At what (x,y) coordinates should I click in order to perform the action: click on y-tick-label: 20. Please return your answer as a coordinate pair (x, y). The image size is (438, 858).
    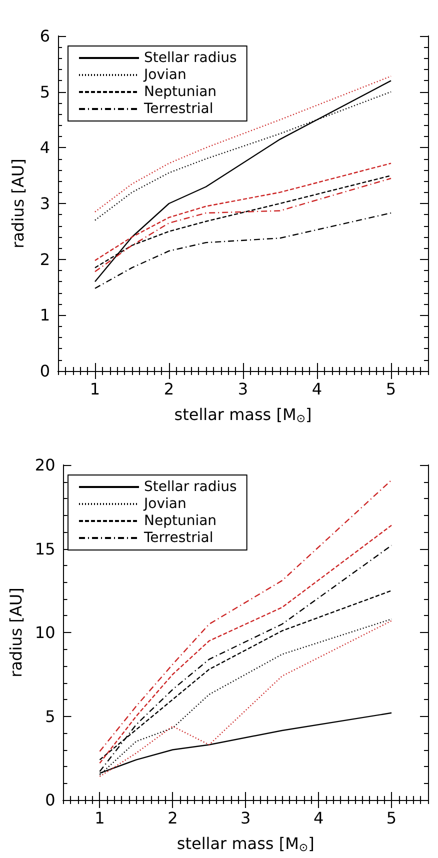
    Looking at the image, I should click on (45, 465).